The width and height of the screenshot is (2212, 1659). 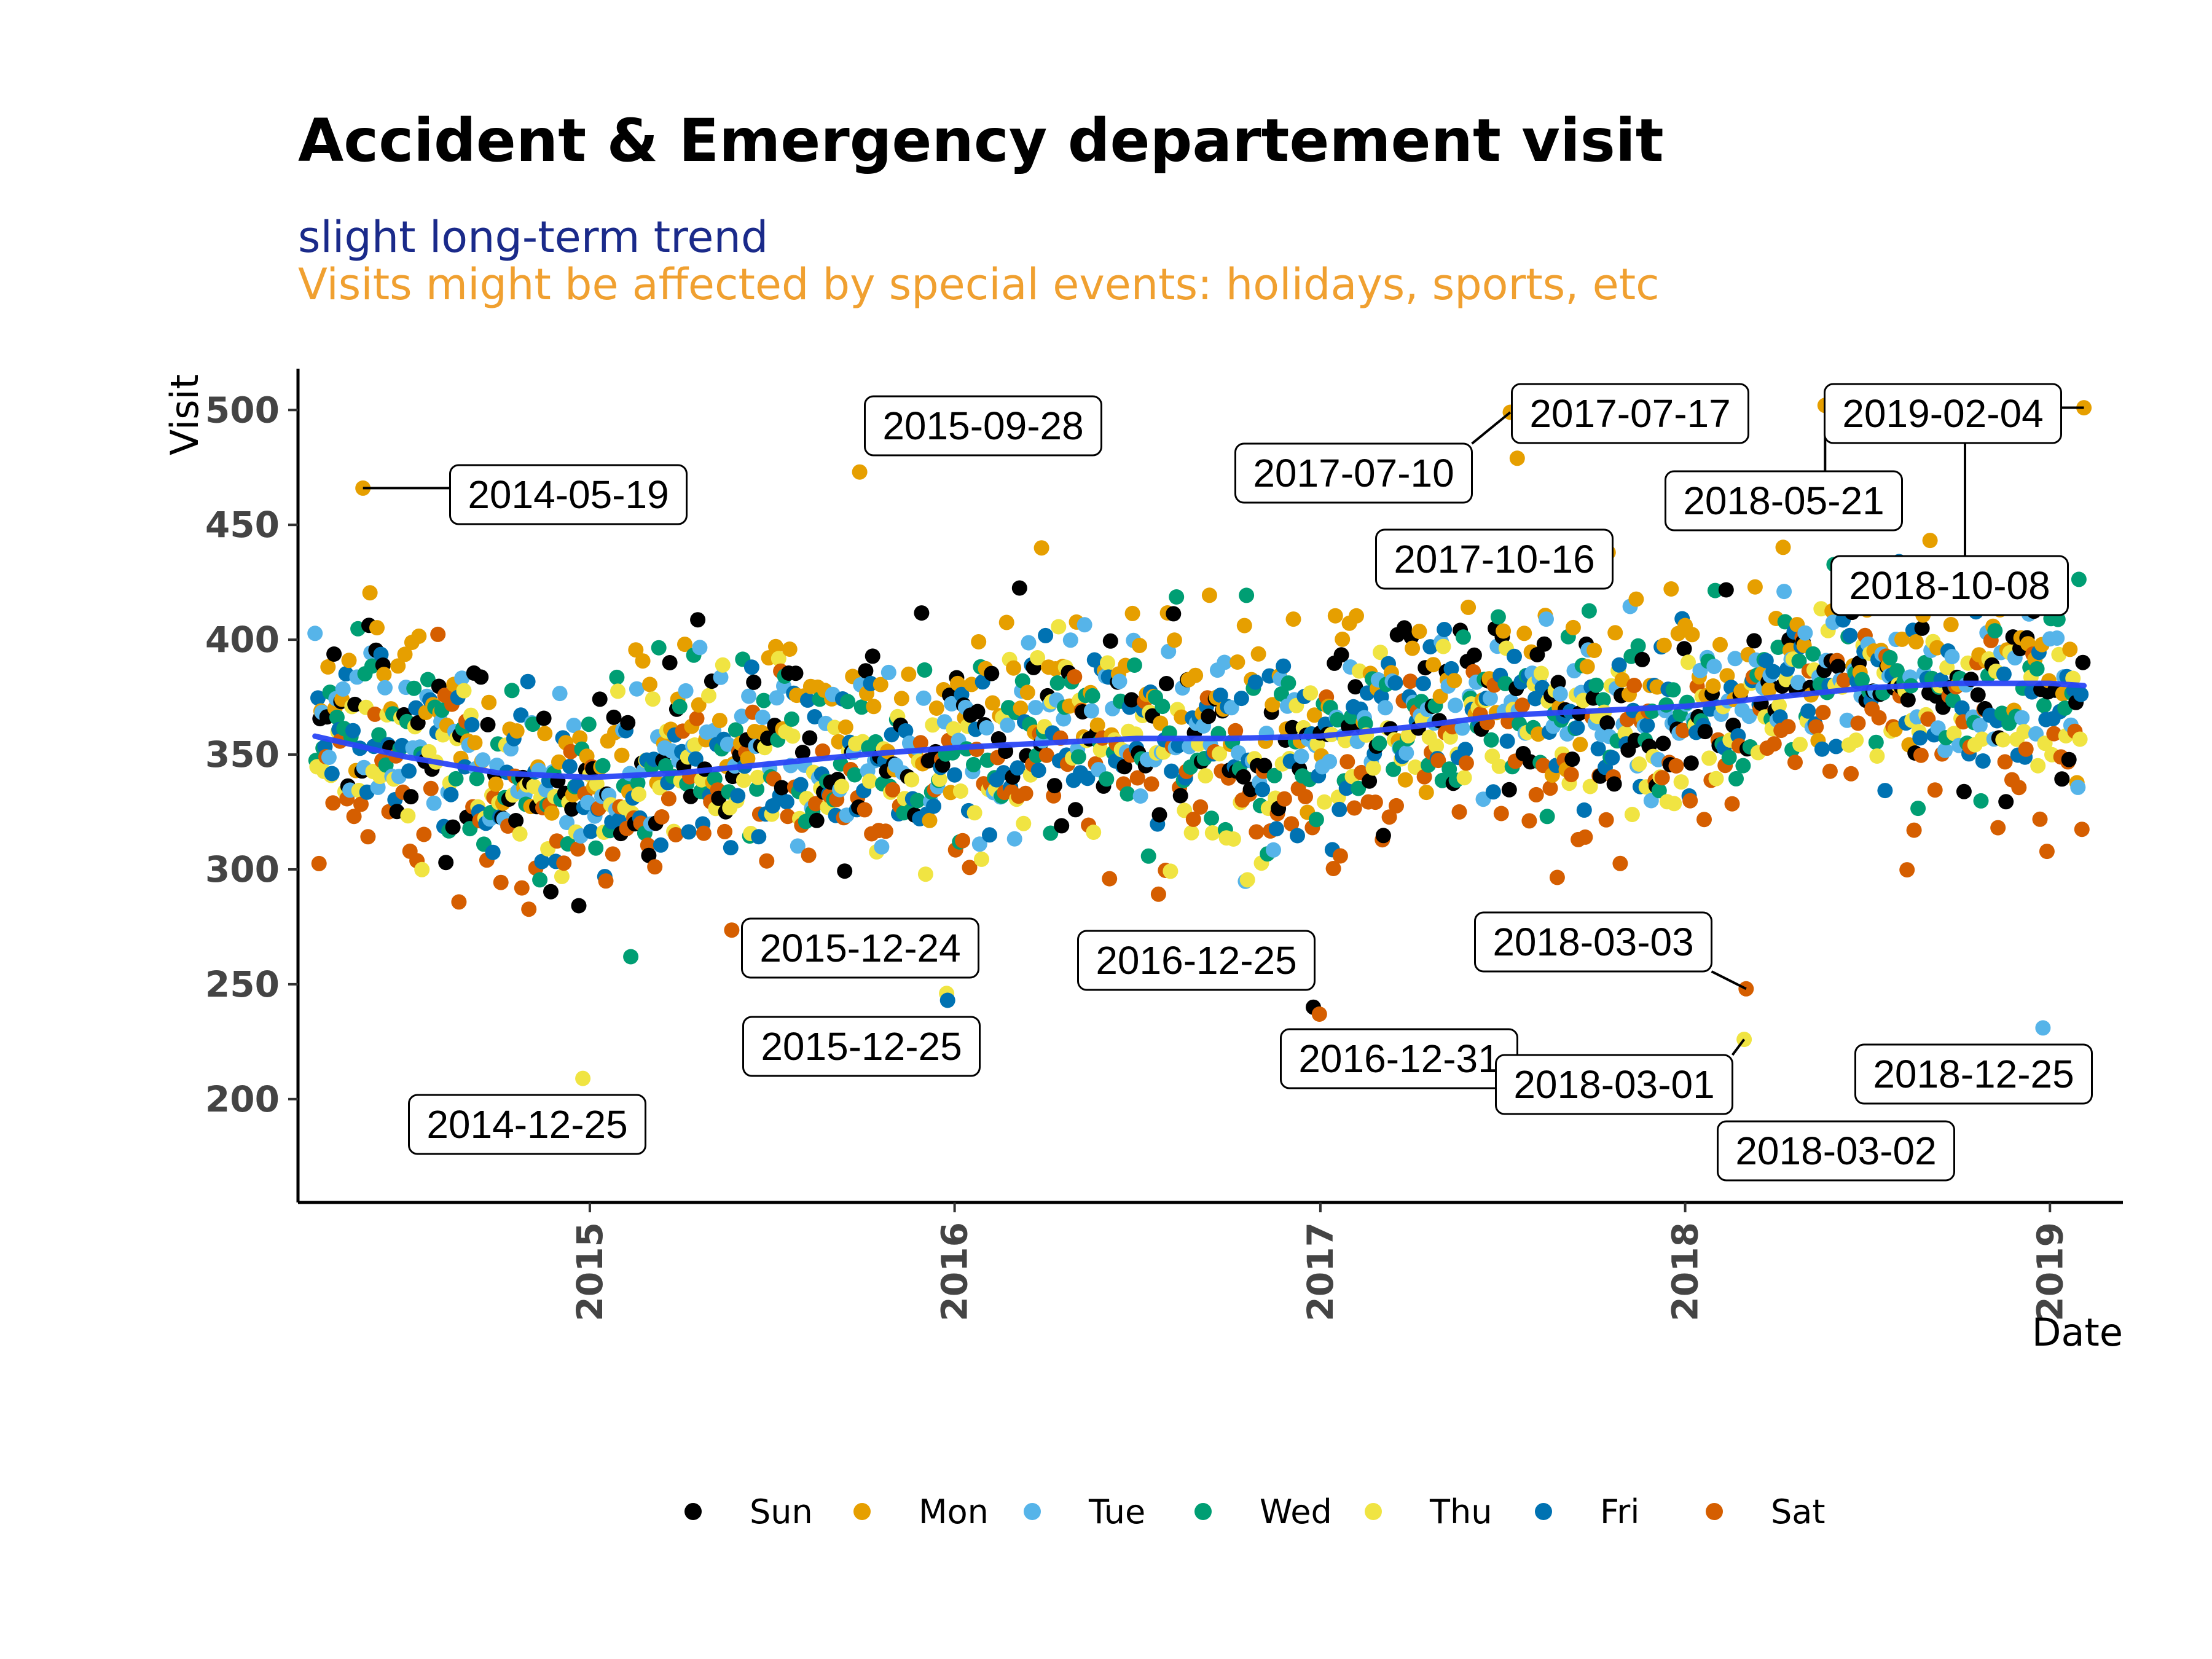 What do you see at coordinates (1116, 1511) in the screenshot?
I see `legend-label: Tue` at bounding box center [1116, 1511].